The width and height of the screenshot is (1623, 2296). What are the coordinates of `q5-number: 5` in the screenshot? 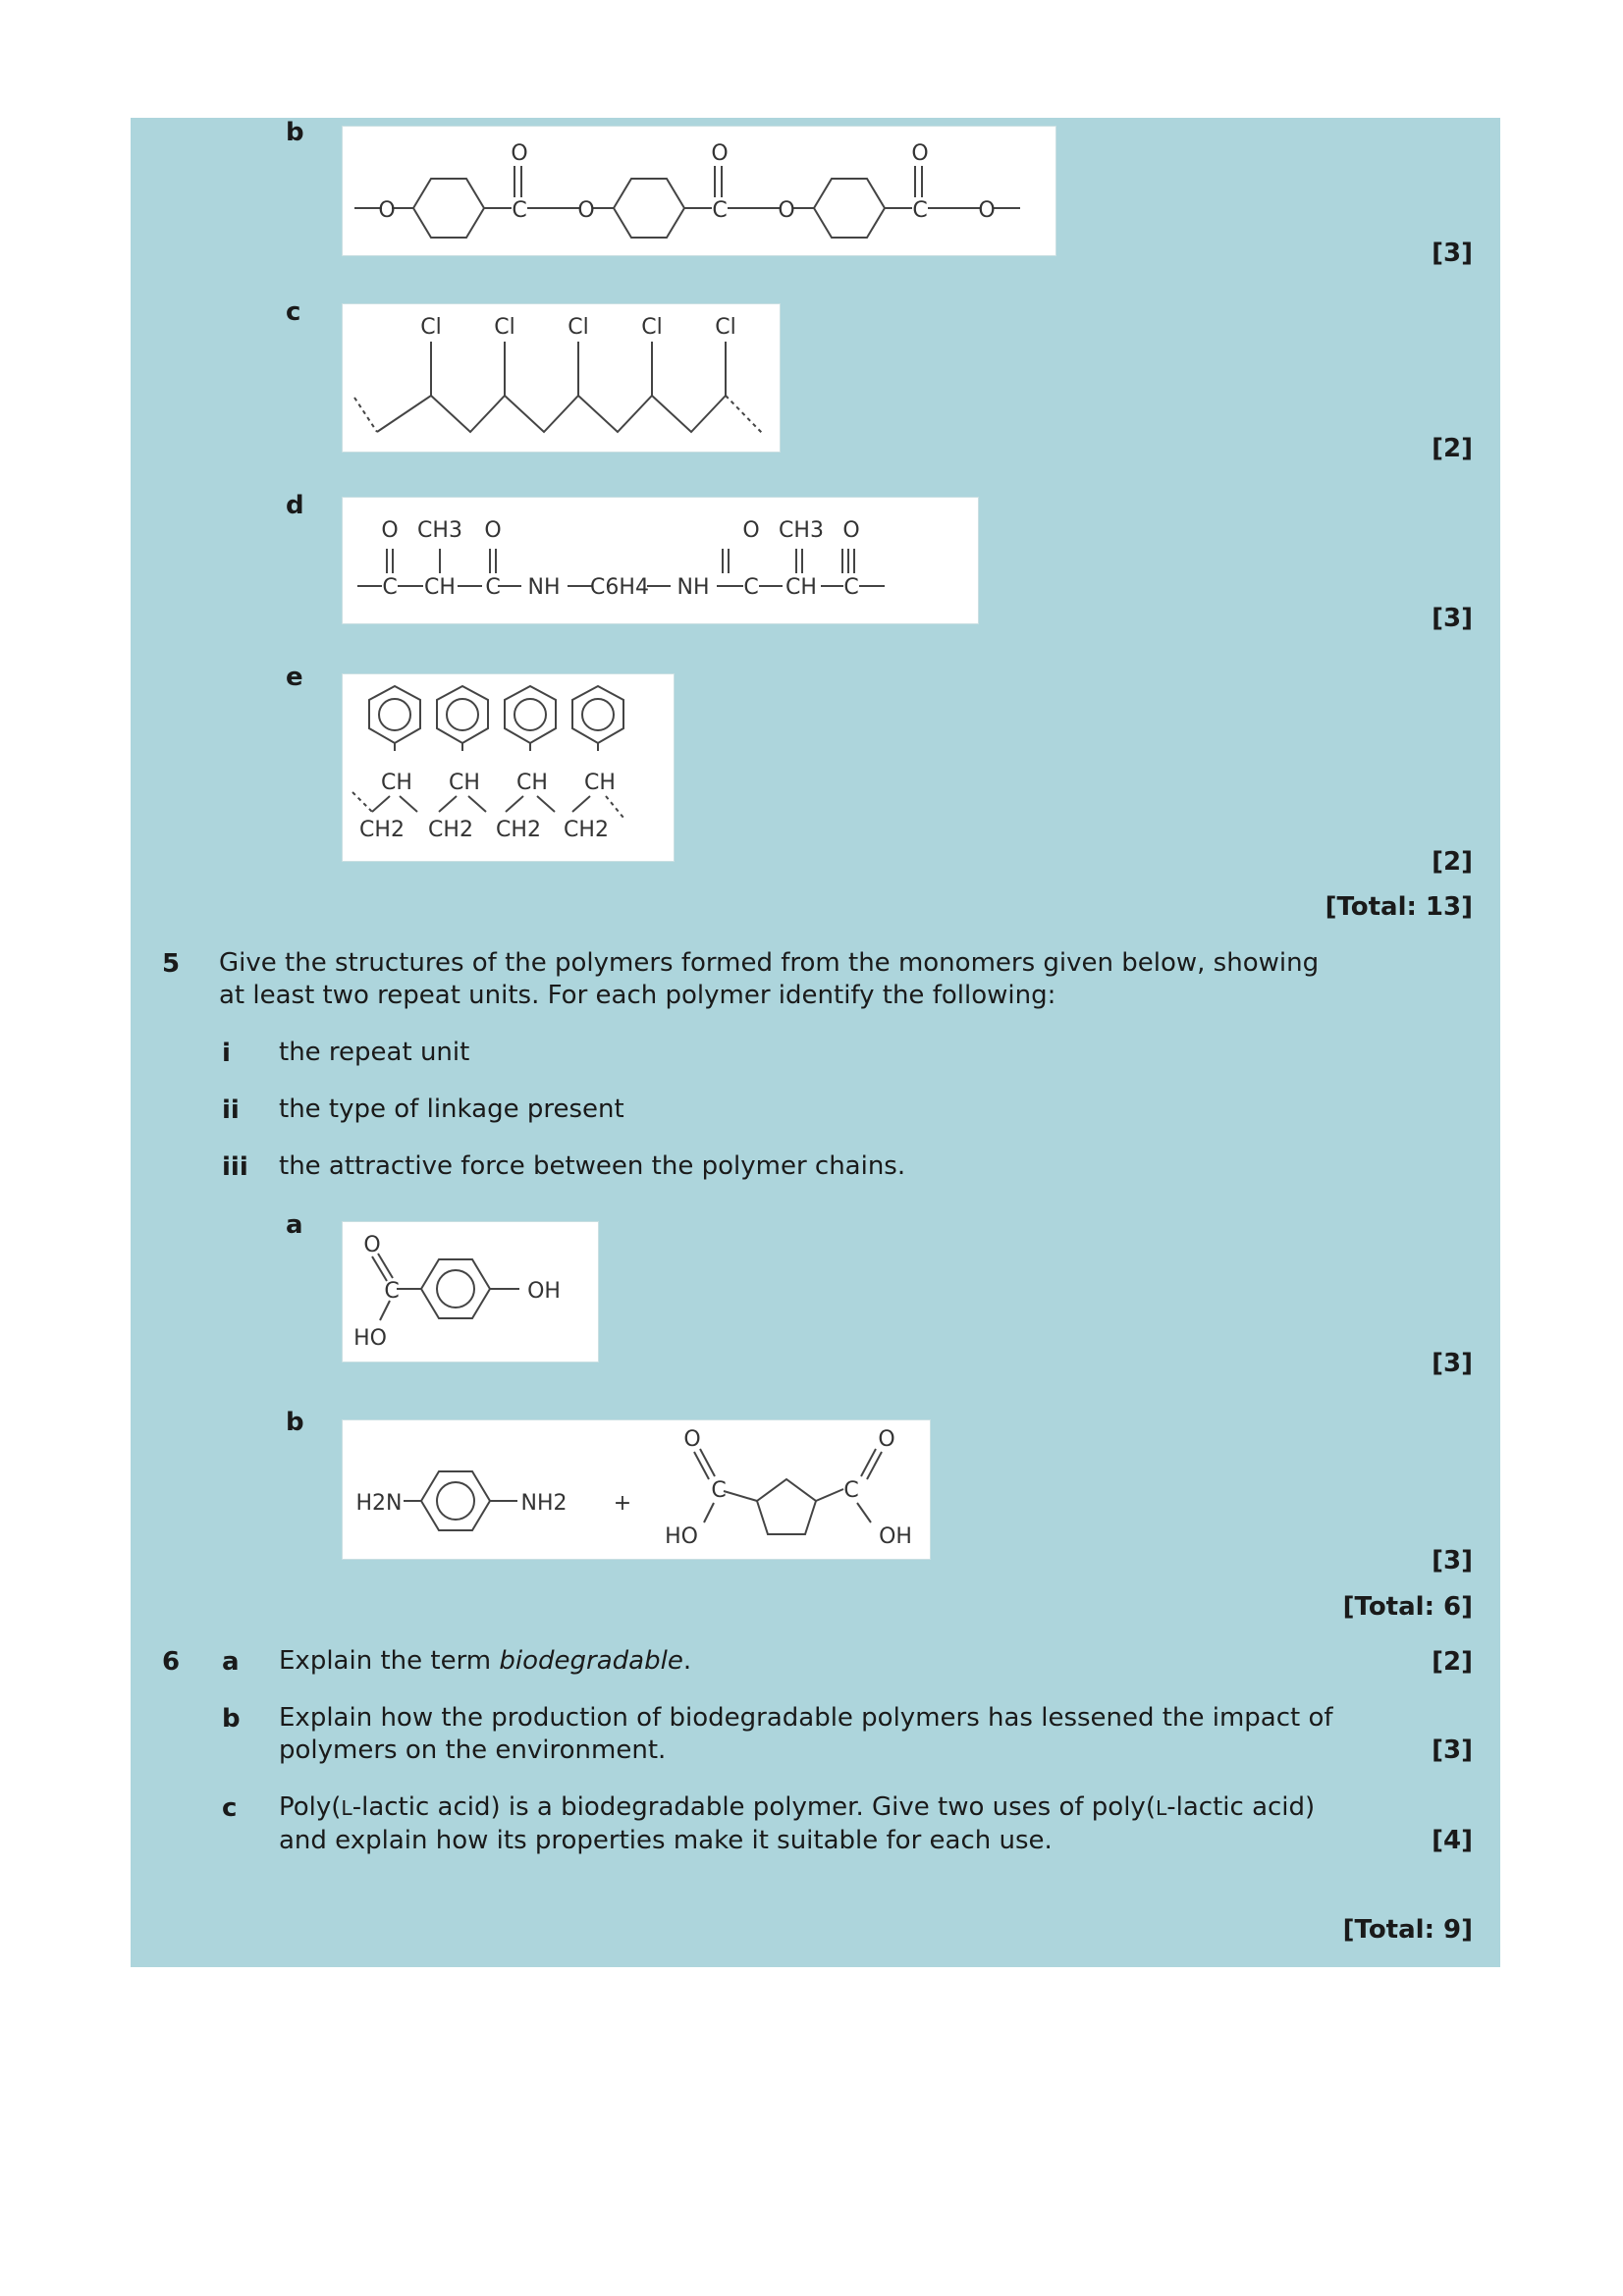 It's located at (171, 964).